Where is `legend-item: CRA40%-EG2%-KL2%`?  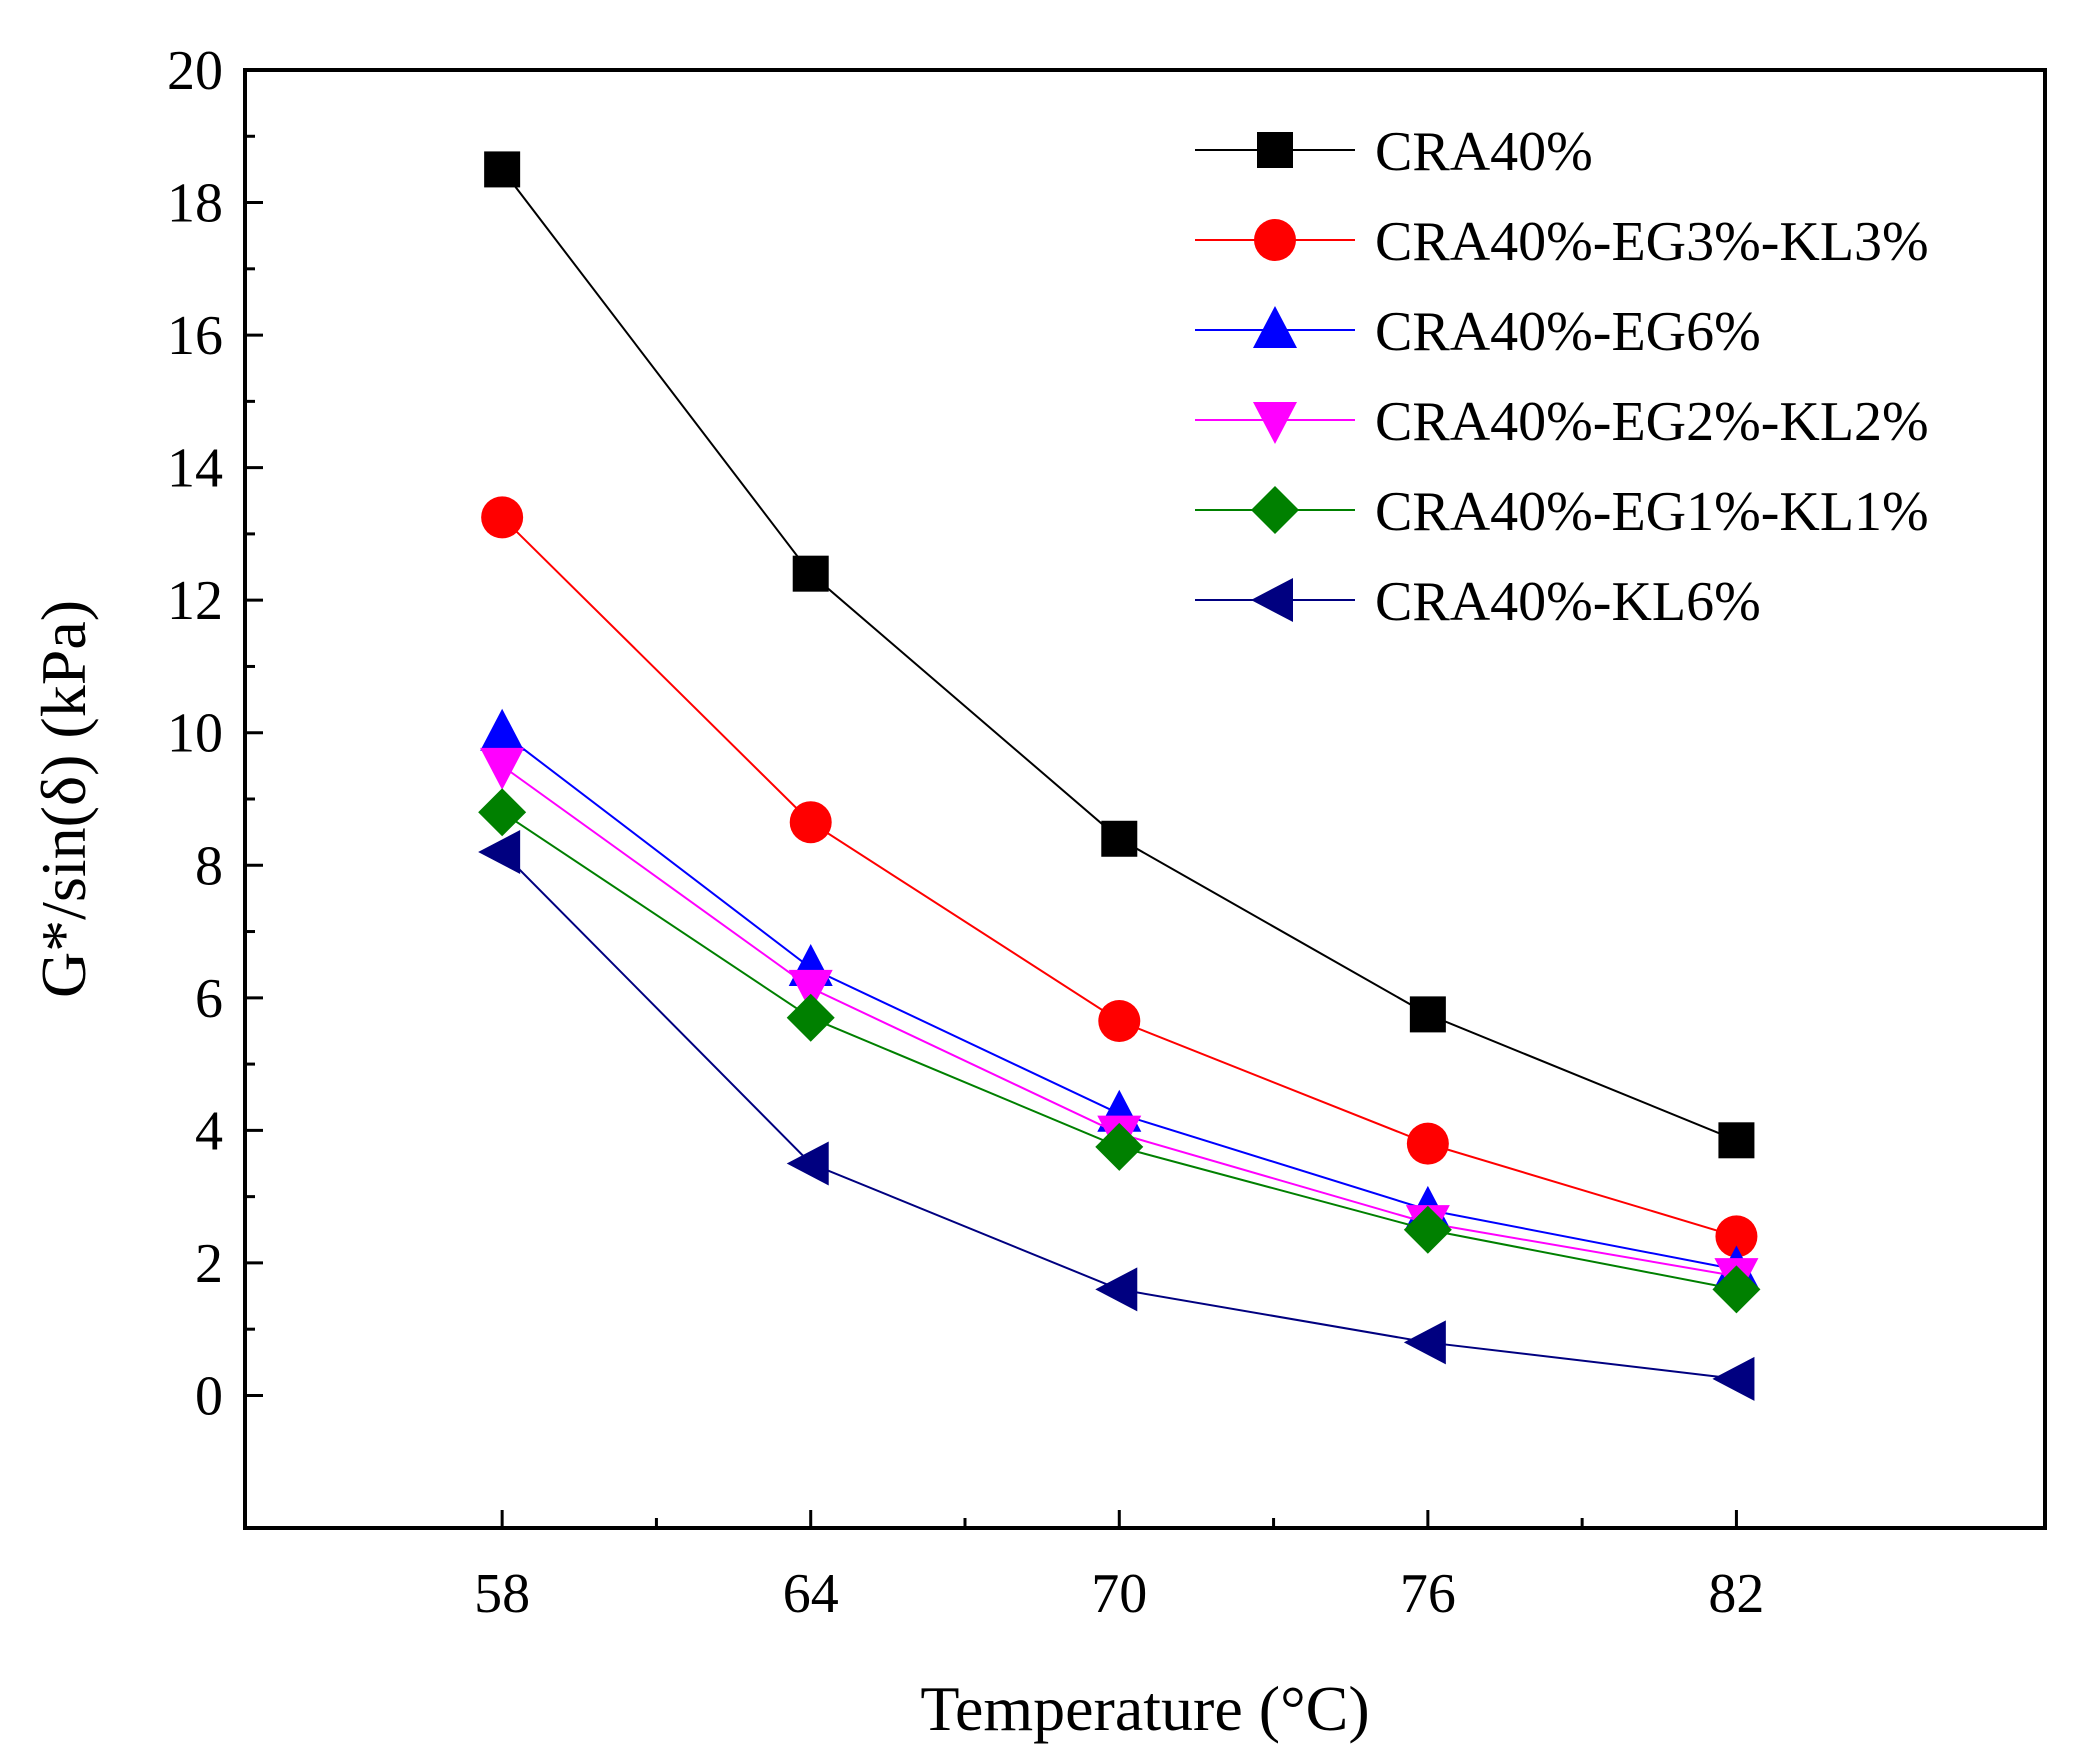
legend-item: CRA40%-EG2%-KL2% is located at coordinates (1562, 422).